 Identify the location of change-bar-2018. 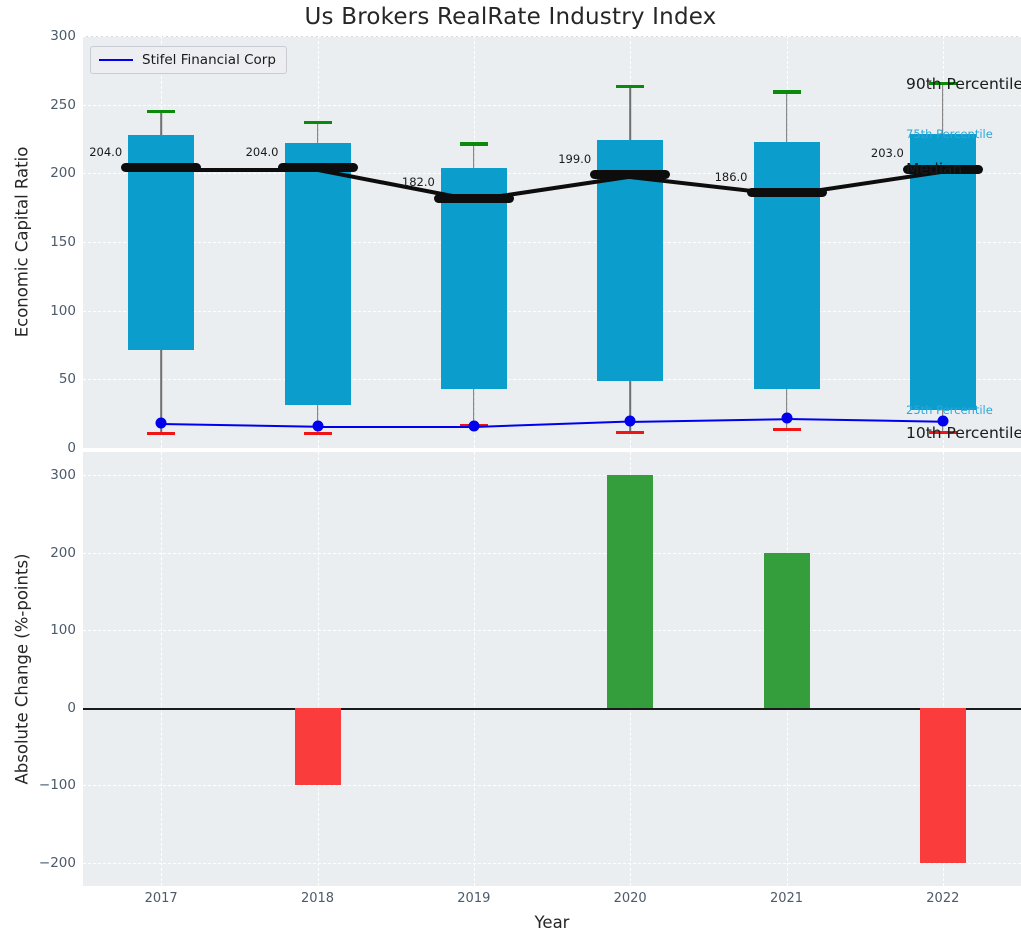
(317, 746).